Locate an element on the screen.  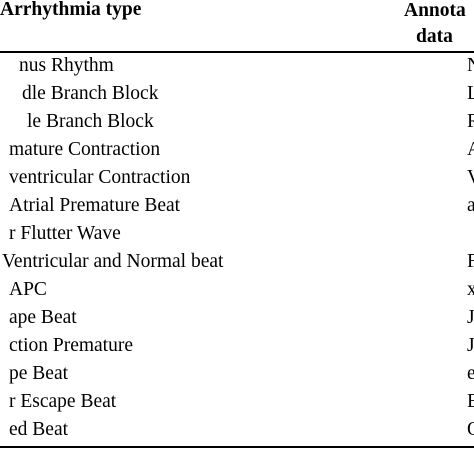
row-code: e is located at coordinates (470, 373).